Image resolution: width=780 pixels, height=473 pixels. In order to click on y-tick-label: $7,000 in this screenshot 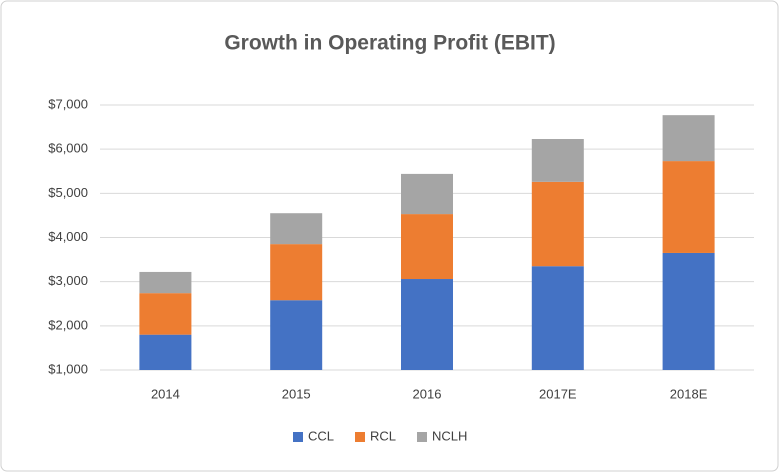, I will do `click(68, 103)`.